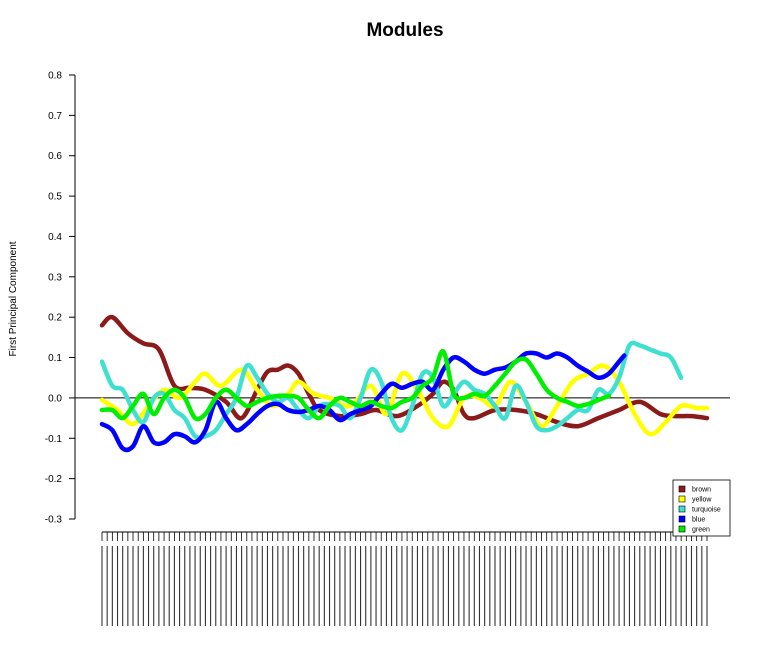 The height and width of the screenshot is (672, 768). I want to click on y-tick-label: 0.4, so click(55, 237).